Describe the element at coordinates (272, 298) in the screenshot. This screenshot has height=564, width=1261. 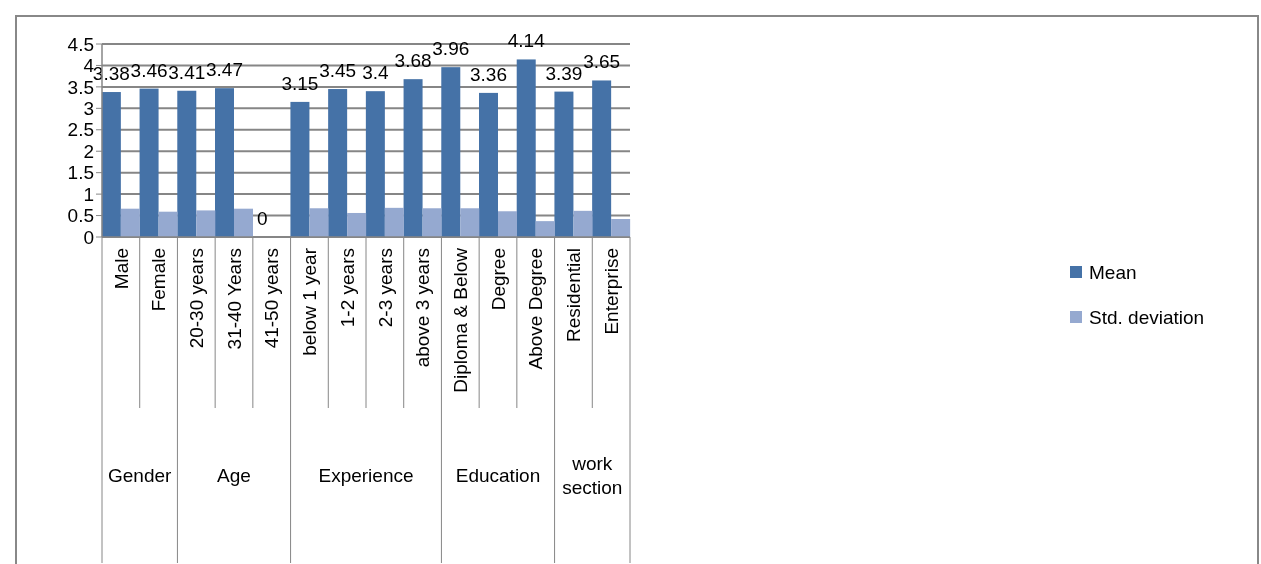
I see `x-tick-label: 41-50 years` at that location.